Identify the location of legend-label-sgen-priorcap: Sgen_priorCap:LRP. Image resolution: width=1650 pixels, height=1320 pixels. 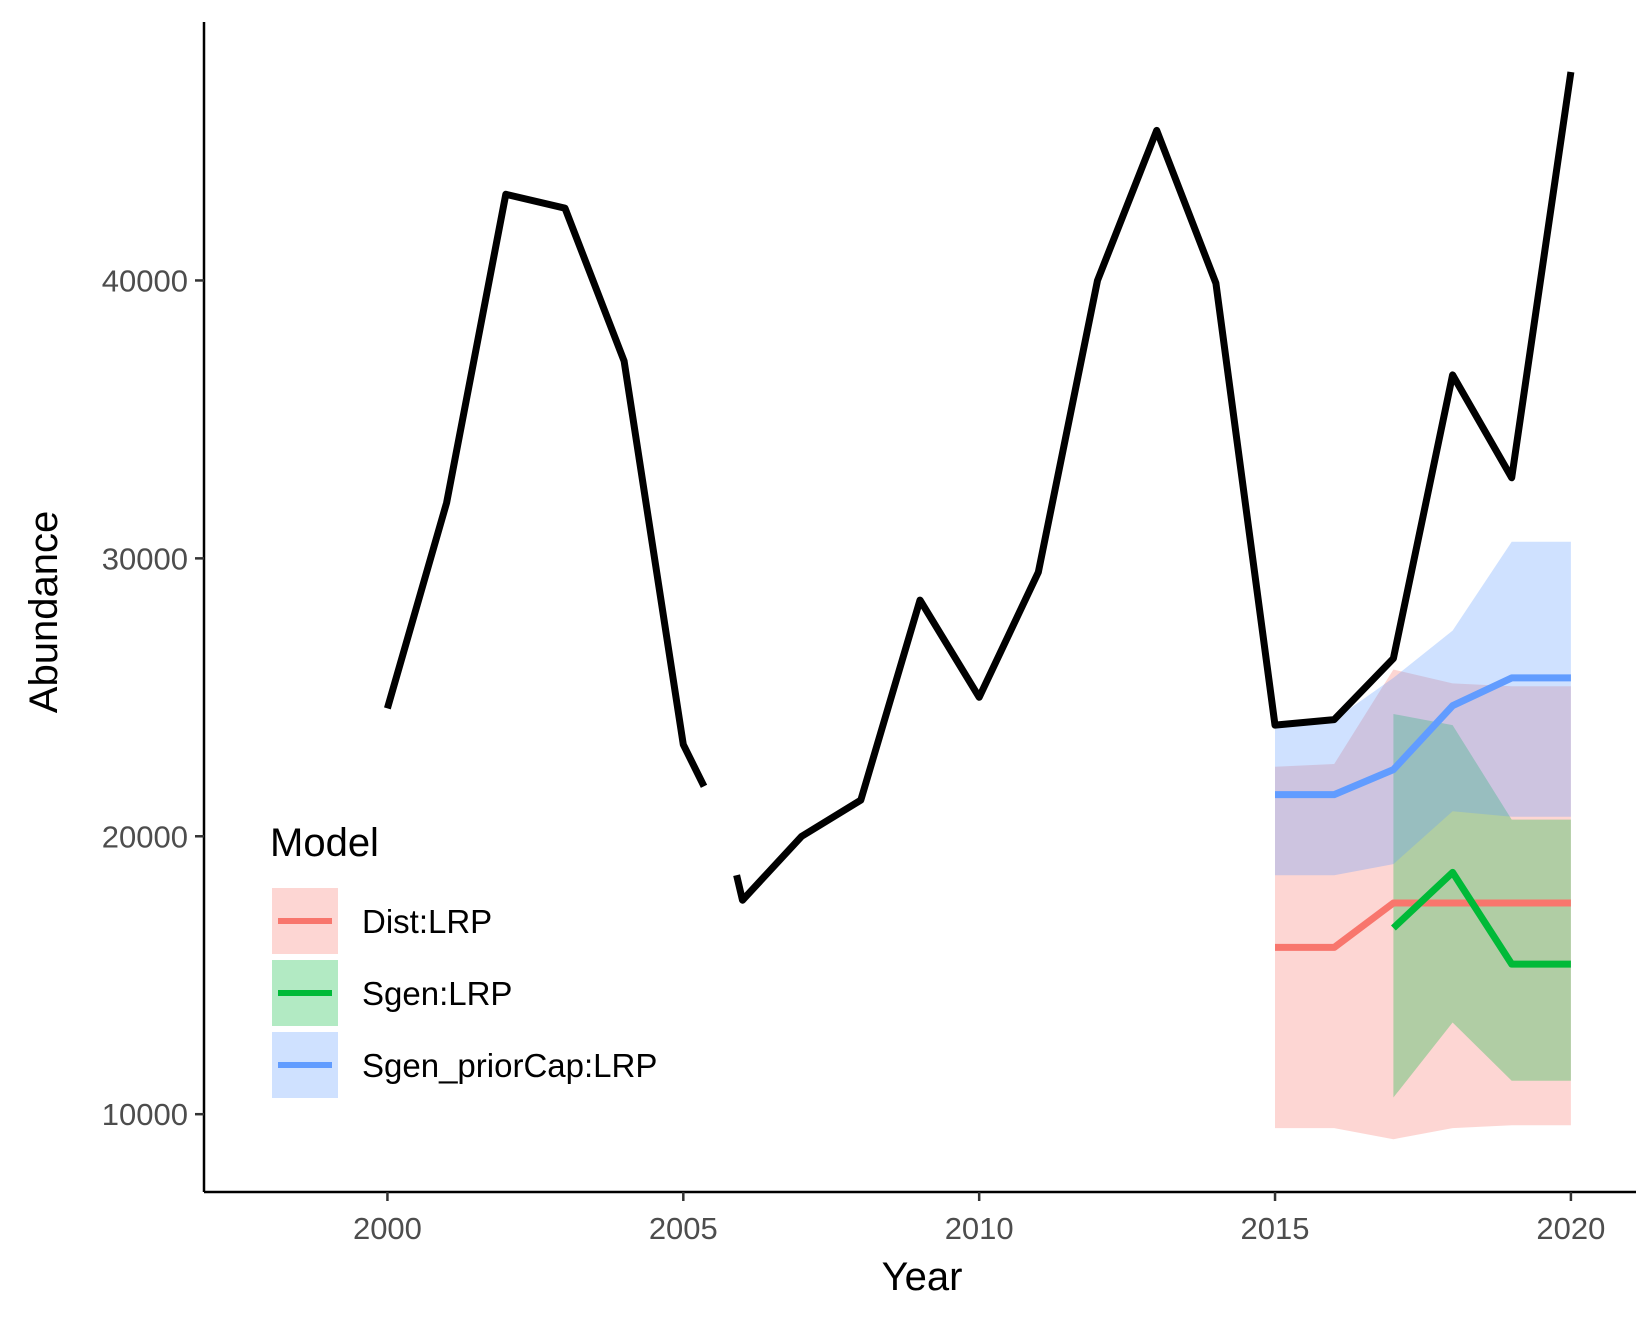
(509, 1065).